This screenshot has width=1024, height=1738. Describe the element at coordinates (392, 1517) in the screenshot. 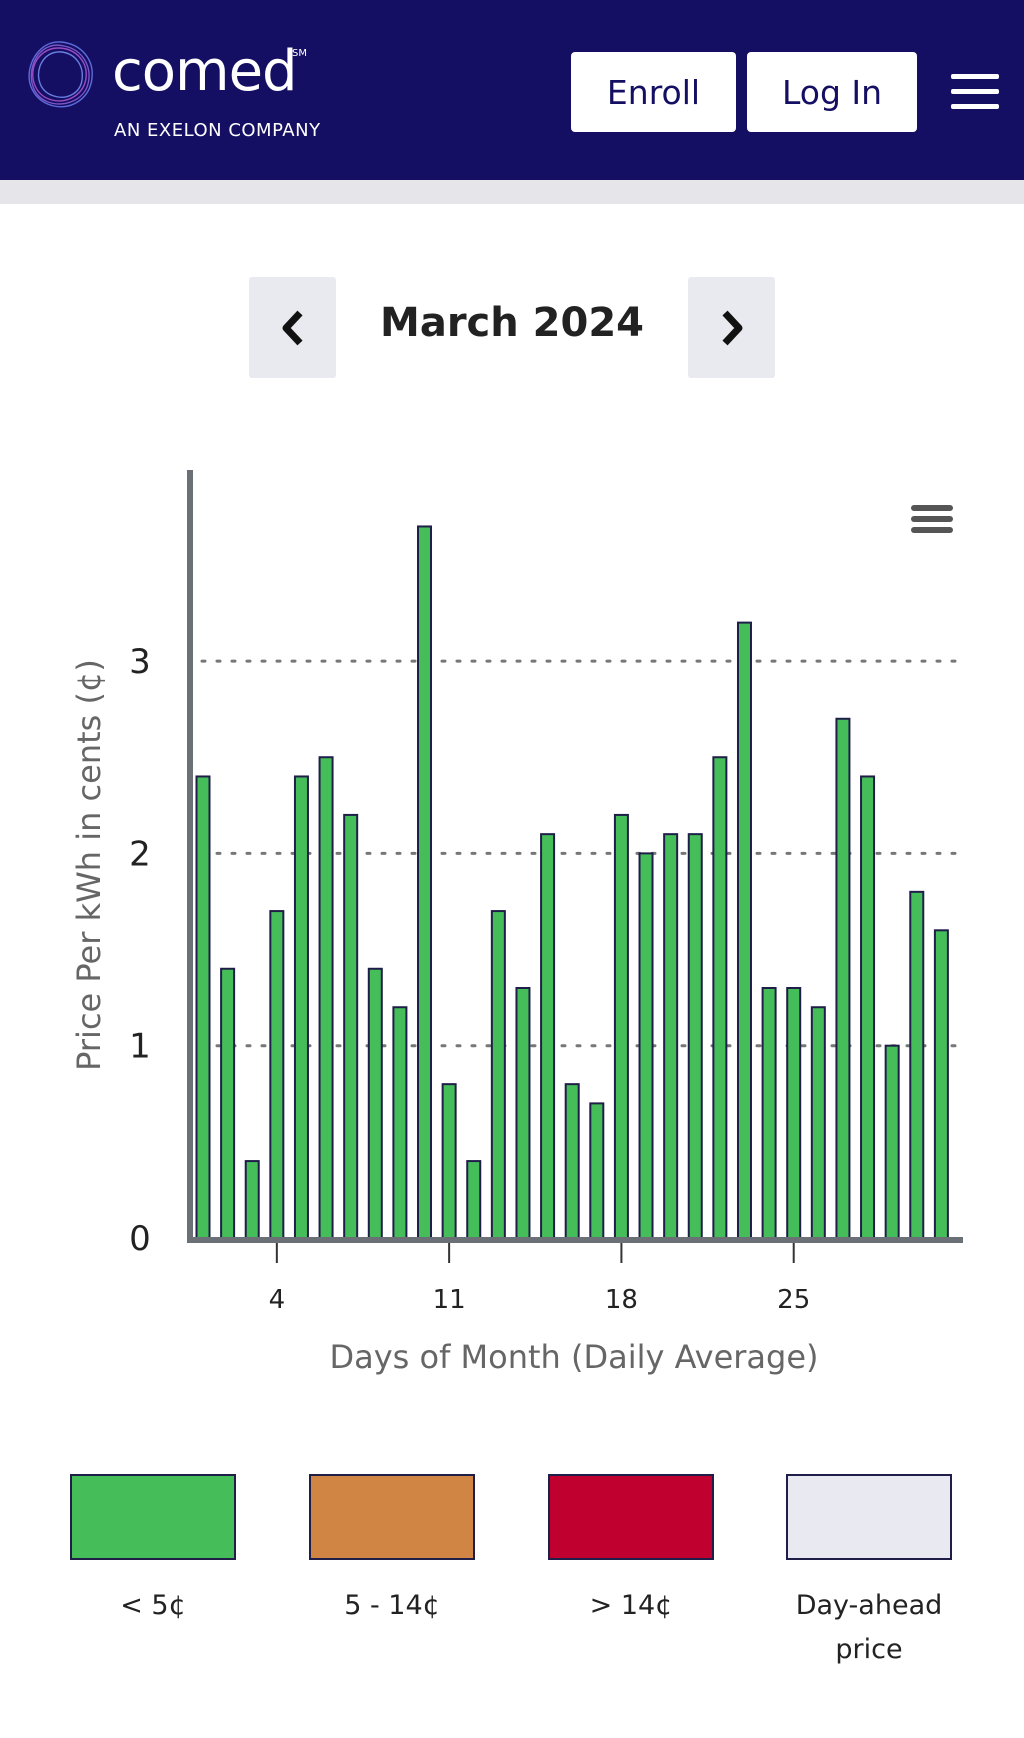

I see `legend-swatch-mid` at that location.